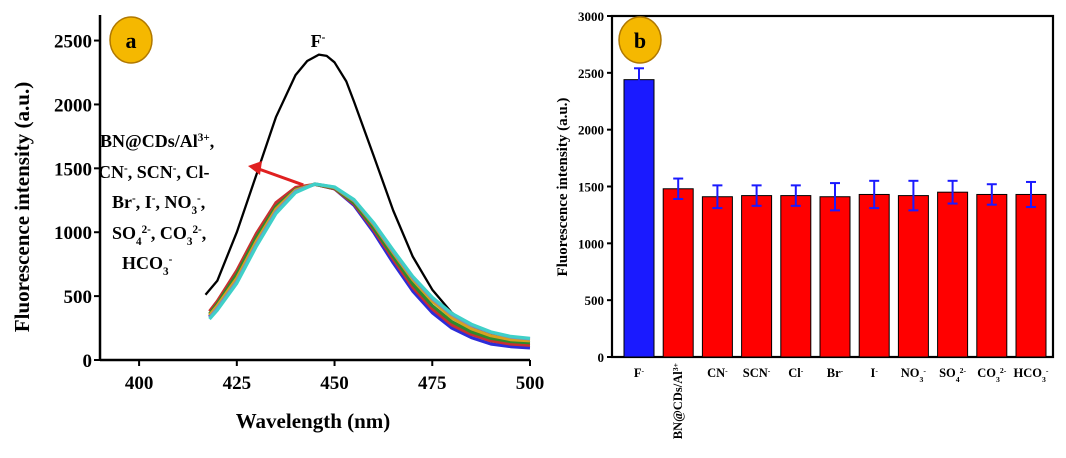 The width and height of the screenshot is (1066, 458). I want to click on category-label-9: SO42-, so click(952, 375).